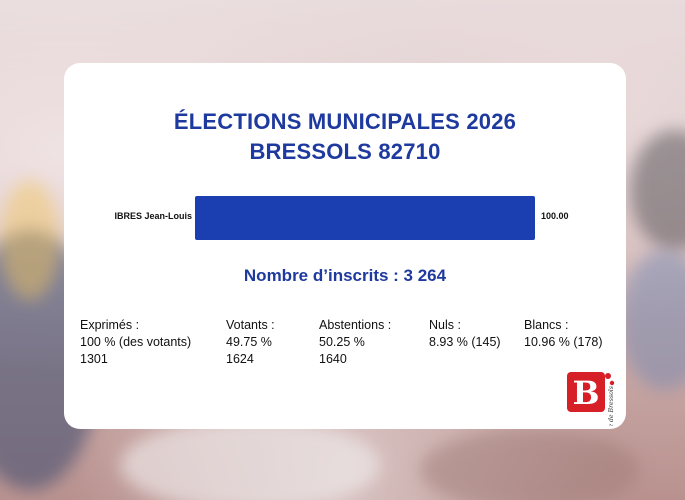  I want to click on result-bar-track, so click(365, 218).